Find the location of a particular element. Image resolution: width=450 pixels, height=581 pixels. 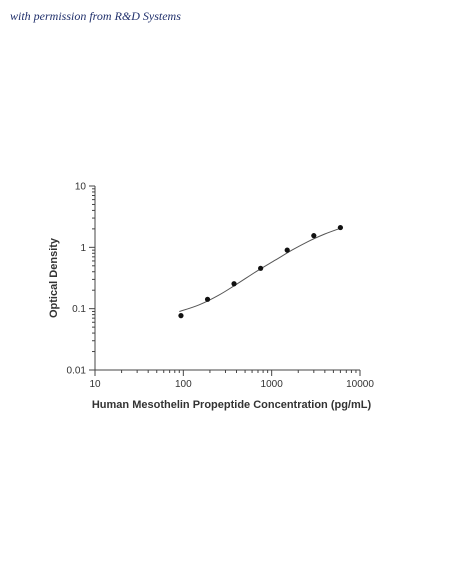

y-tick-label: 0.1 is located at coordinates (79, 309).